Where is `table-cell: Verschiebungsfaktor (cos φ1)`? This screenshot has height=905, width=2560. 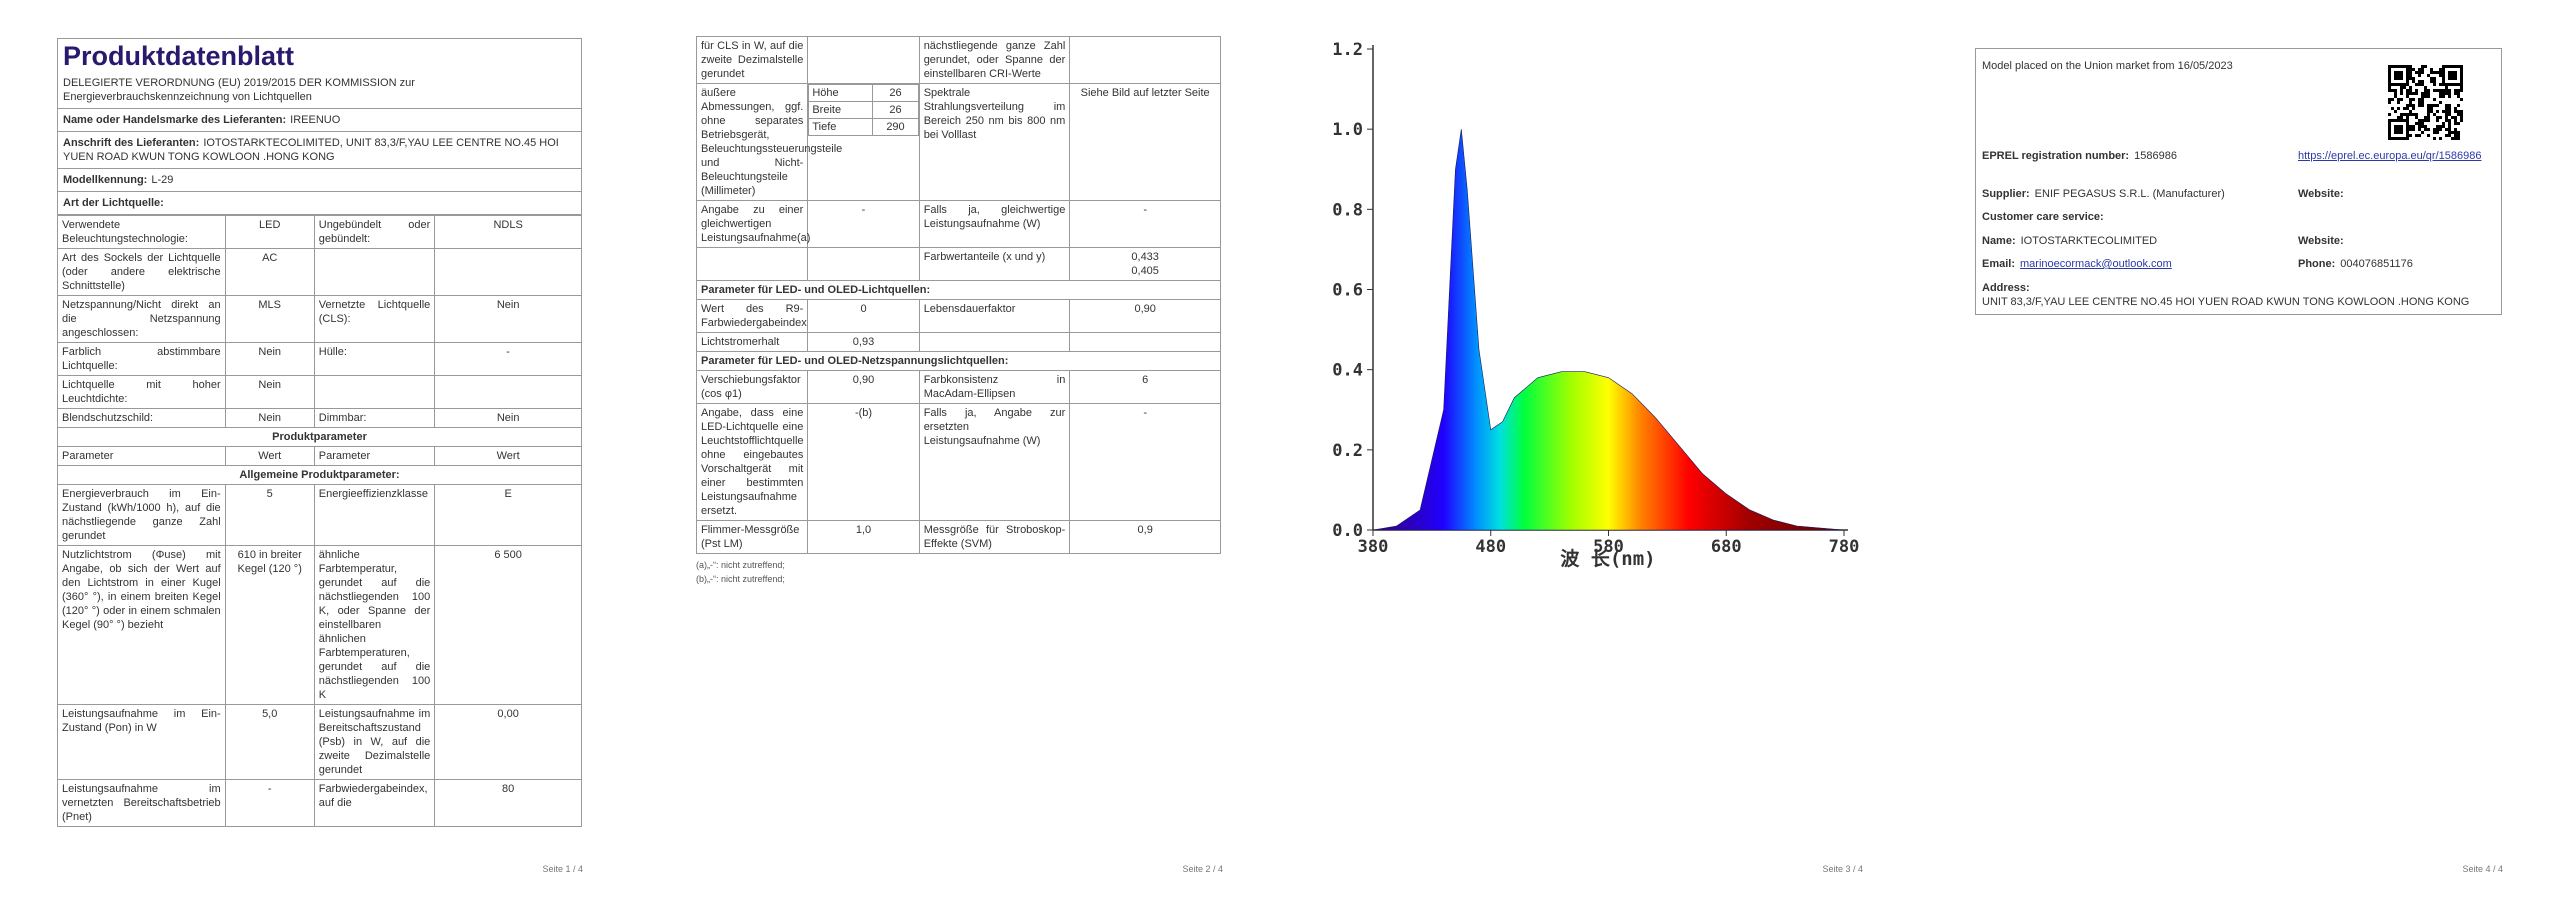 table-cell: Verschiebungsfaktor (cos φ1) is located at coordinates (752, 387).